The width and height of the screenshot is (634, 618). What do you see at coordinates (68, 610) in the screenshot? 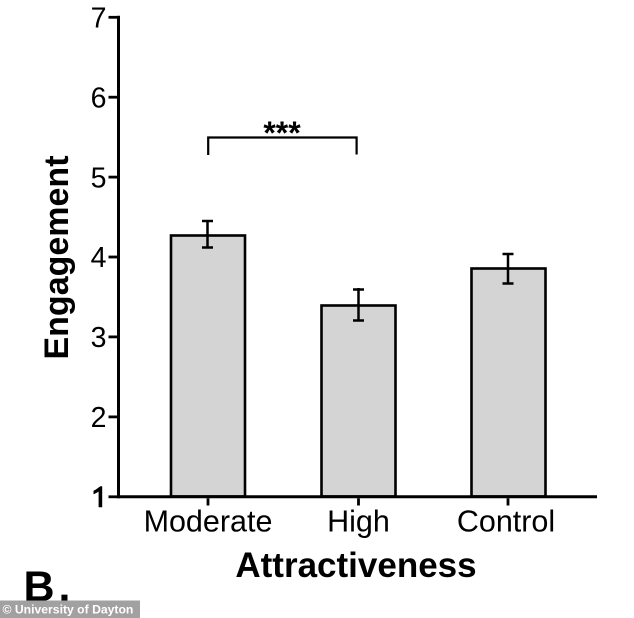
I see `svg-text: © University of Dayton` at bounding box center [68, 610].